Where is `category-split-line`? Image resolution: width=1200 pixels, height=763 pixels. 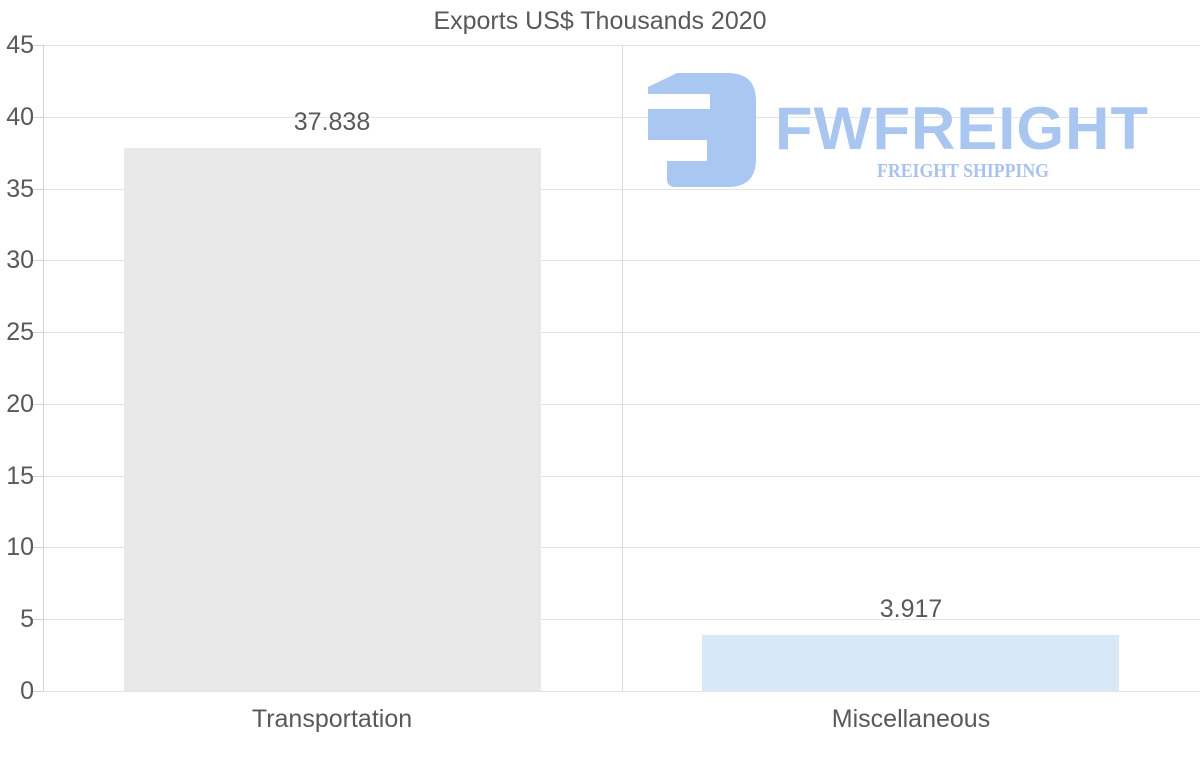 category-split-line is located at coordinates (622, 368).